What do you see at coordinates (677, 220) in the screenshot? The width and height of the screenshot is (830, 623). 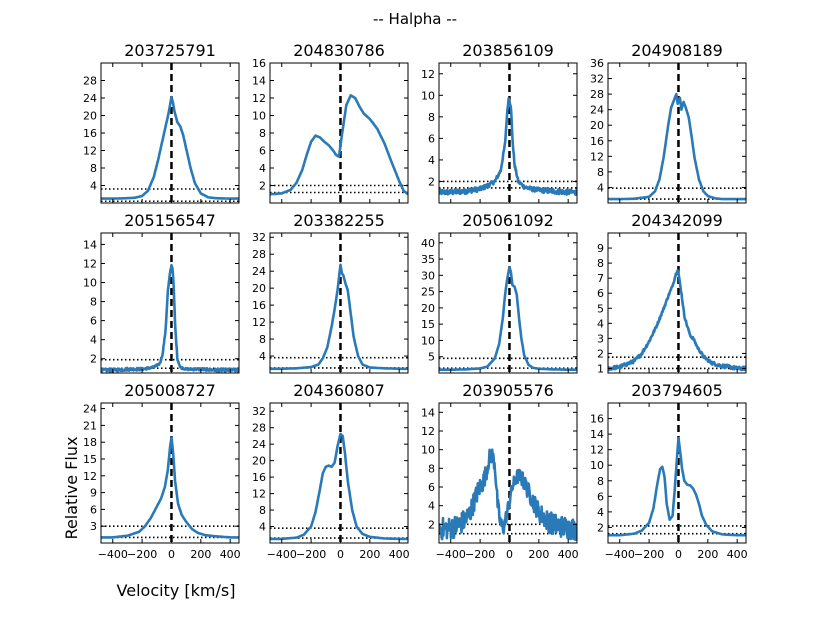 I see `panel-title: 204342099` at bounding box center [677, 220].